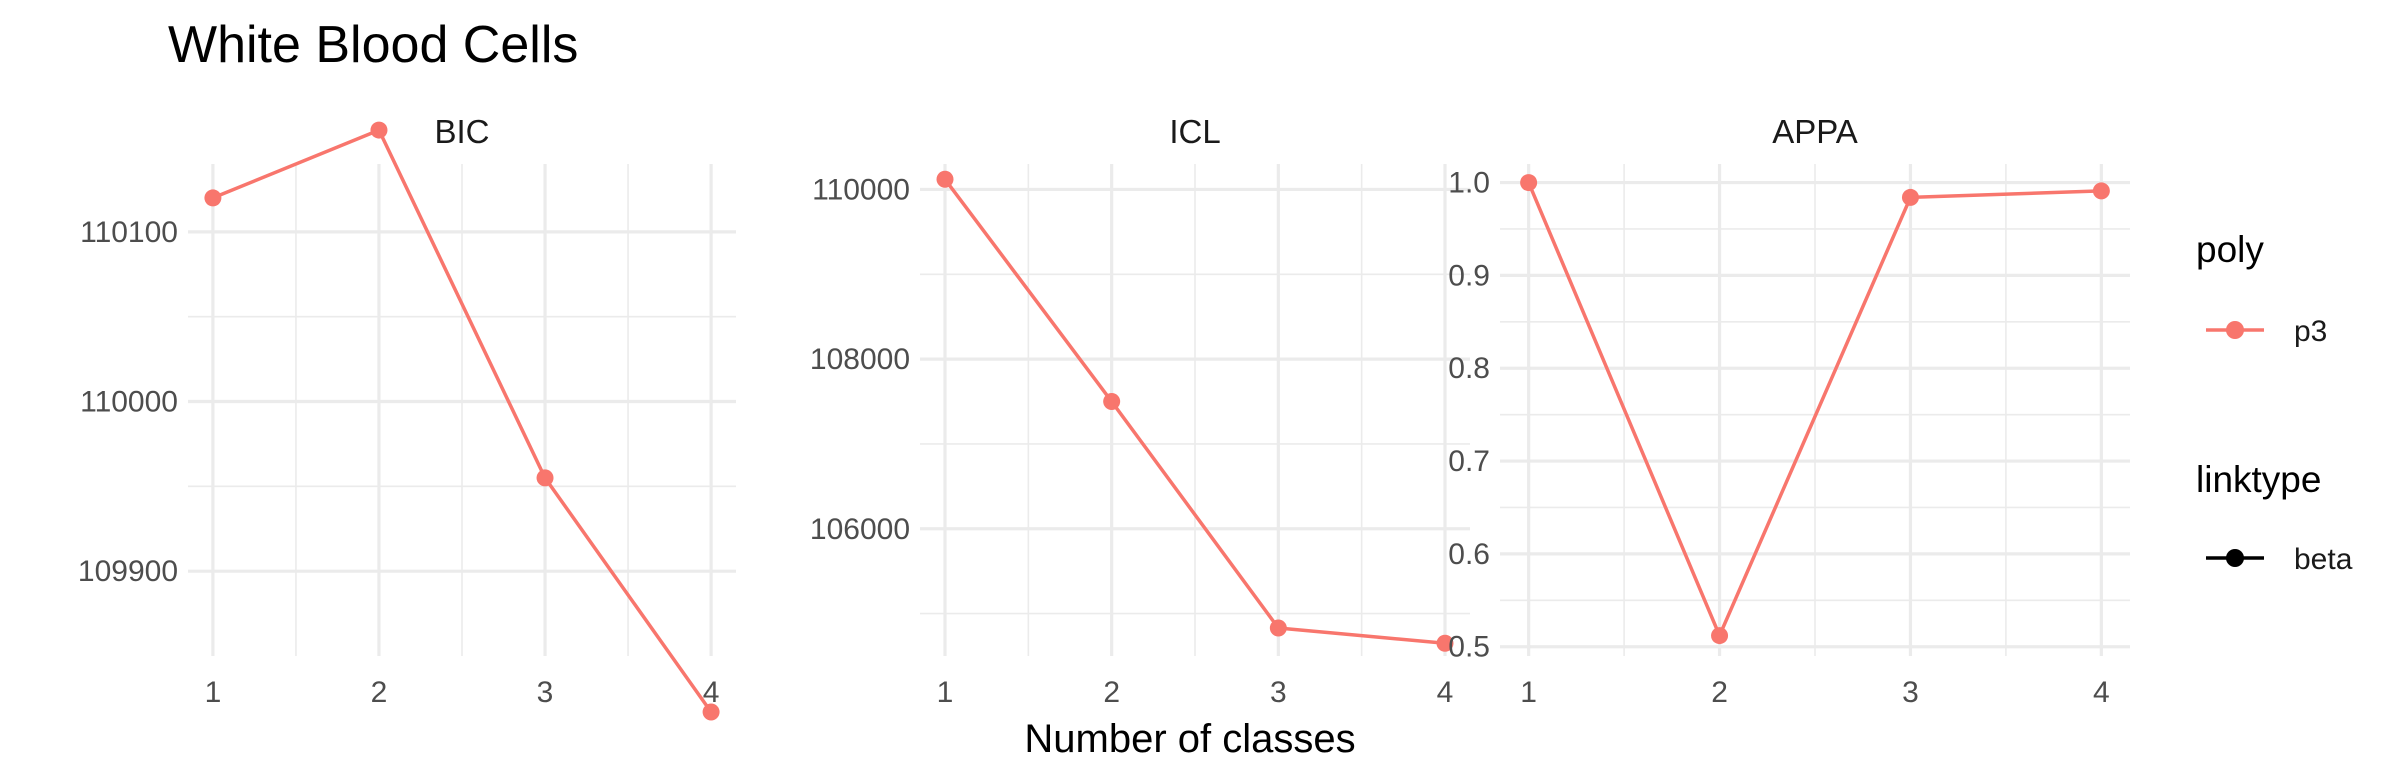 The image size is (2400, 780). I want to click on x-tick-label-icl: 4, so click(1445, 692).